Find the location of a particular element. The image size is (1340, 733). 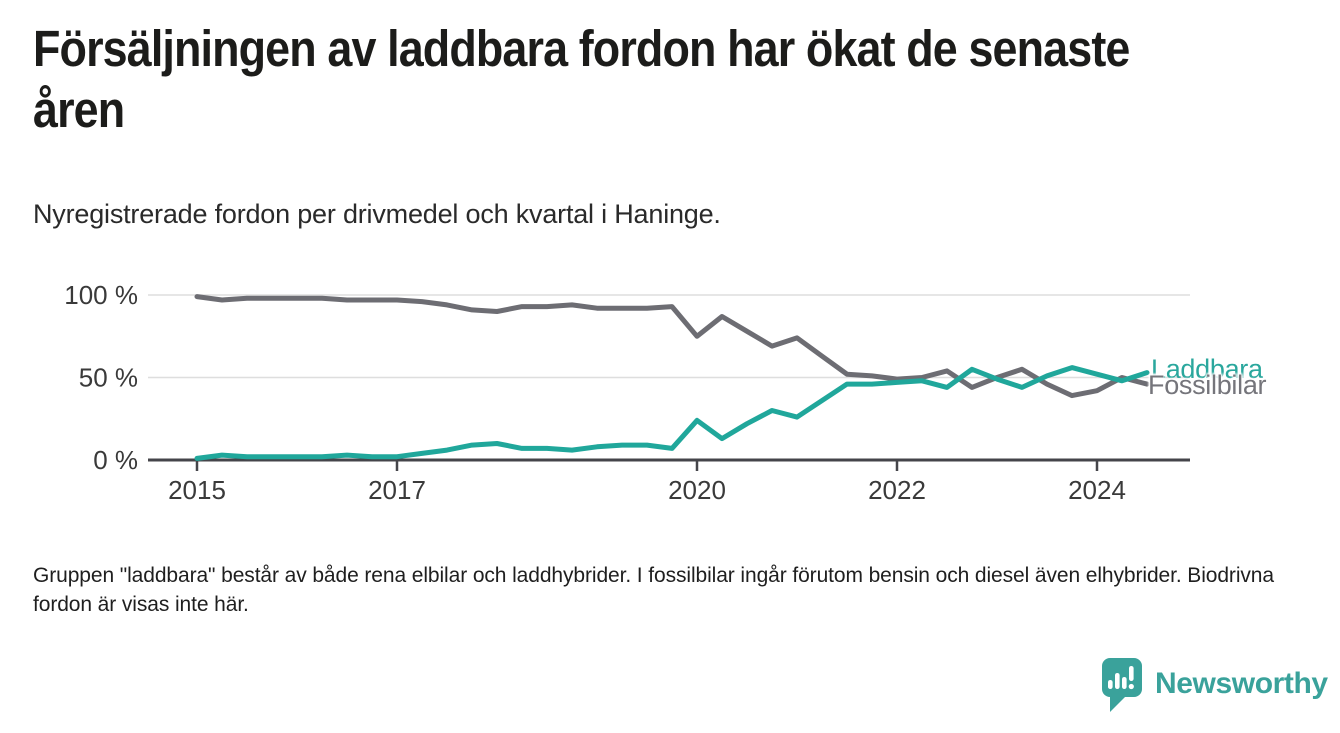

series-label-fossilbilar: Fossilbilar is located at coordinates (1207, 385).